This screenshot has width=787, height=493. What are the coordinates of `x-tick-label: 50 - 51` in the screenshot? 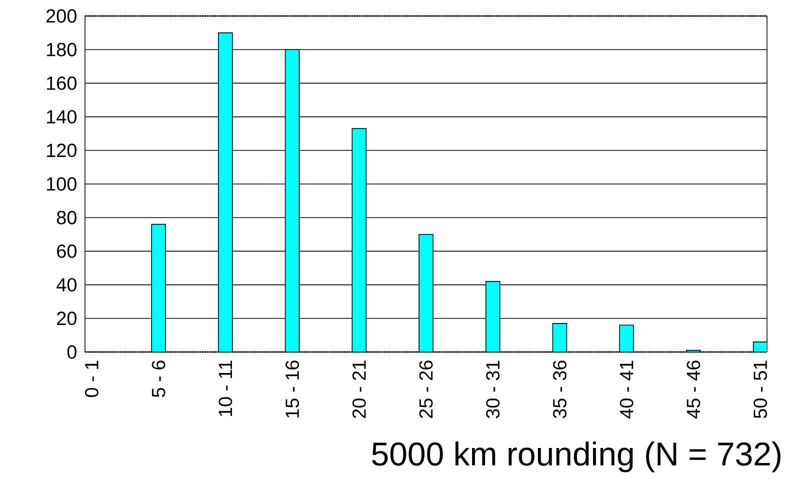 It's located at (761, 389).